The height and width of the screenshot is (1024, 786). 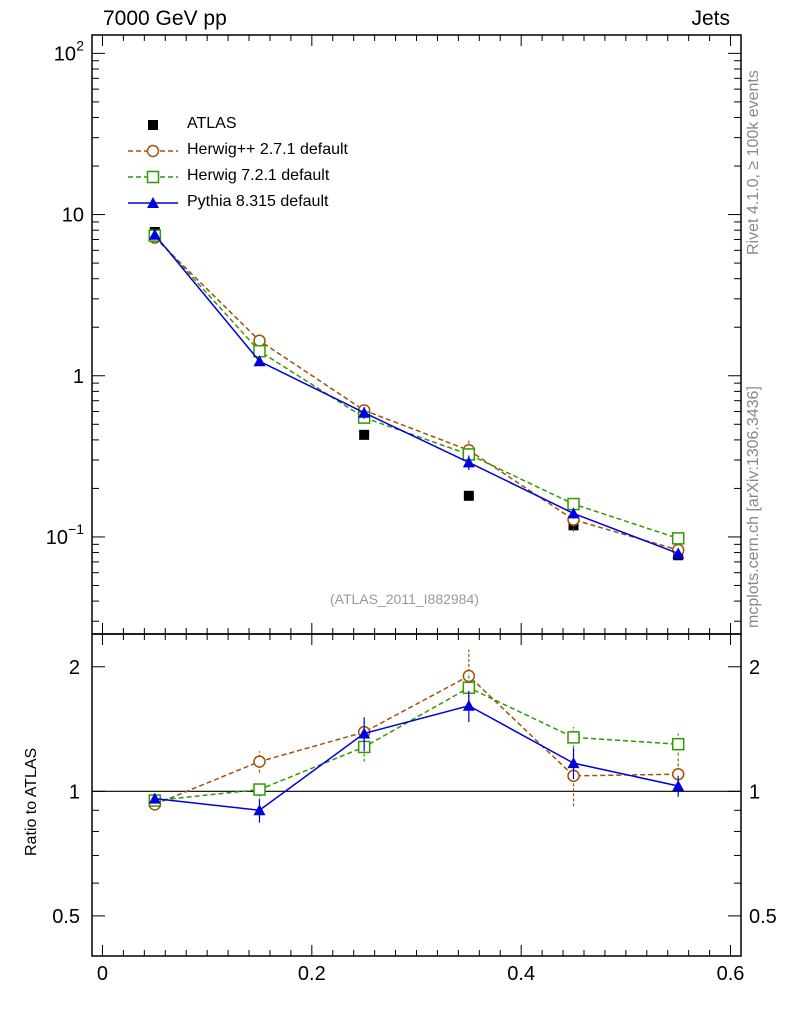 I want to click on ratio-series-herwigpp, so click(x=416, y=730).